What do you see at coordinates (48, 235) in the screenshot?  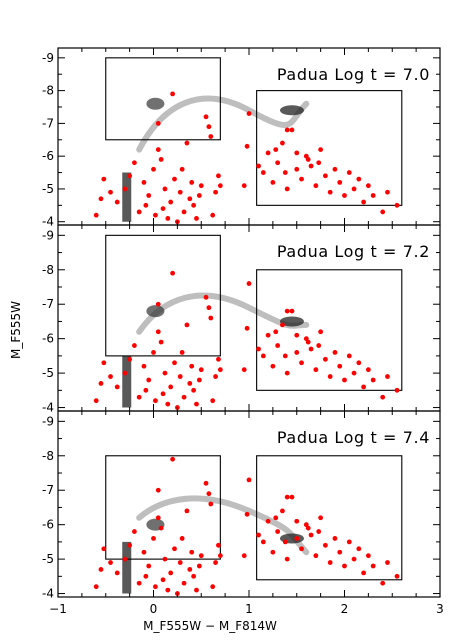 I see `y-tick-label: -9` at bounding box center [48, 235].